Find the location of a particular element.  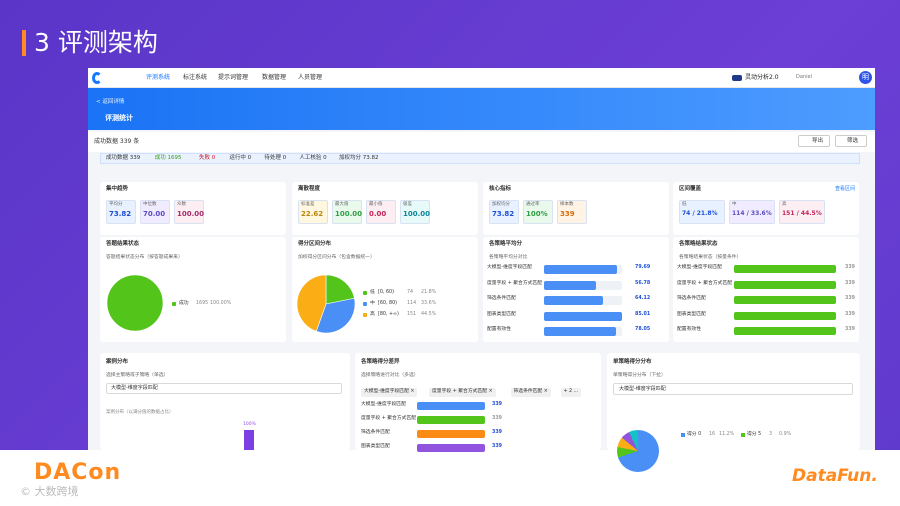

legend-count: 114 is located at coordinates (412, 303).